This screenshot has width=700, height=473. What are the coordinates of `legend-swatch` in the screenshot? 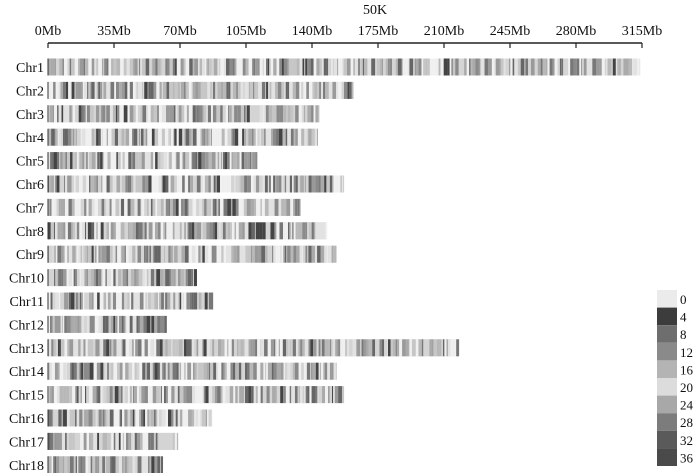 It's located at (667, 334).